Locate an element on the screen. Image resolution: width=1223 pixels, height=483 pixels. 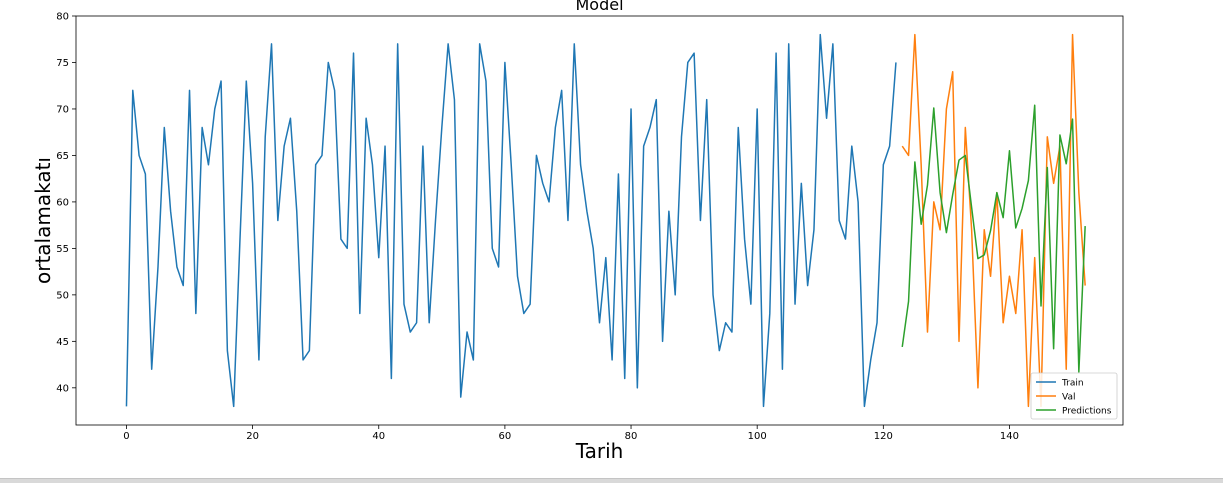
series-line-predictions is located at coordinates (993, 238).